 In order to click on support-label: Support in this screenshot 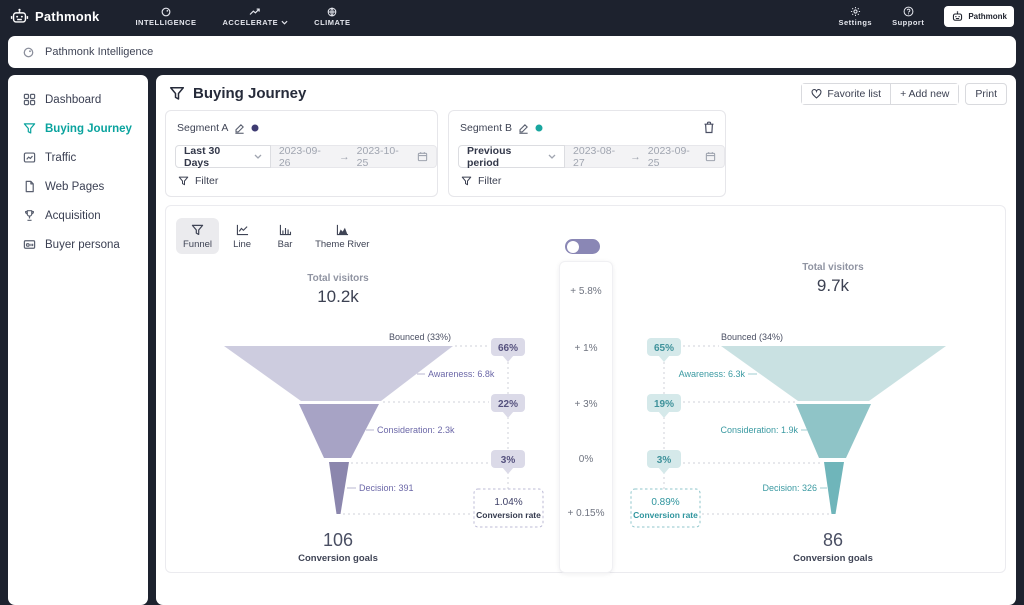, I will do `click(908, 22)`.